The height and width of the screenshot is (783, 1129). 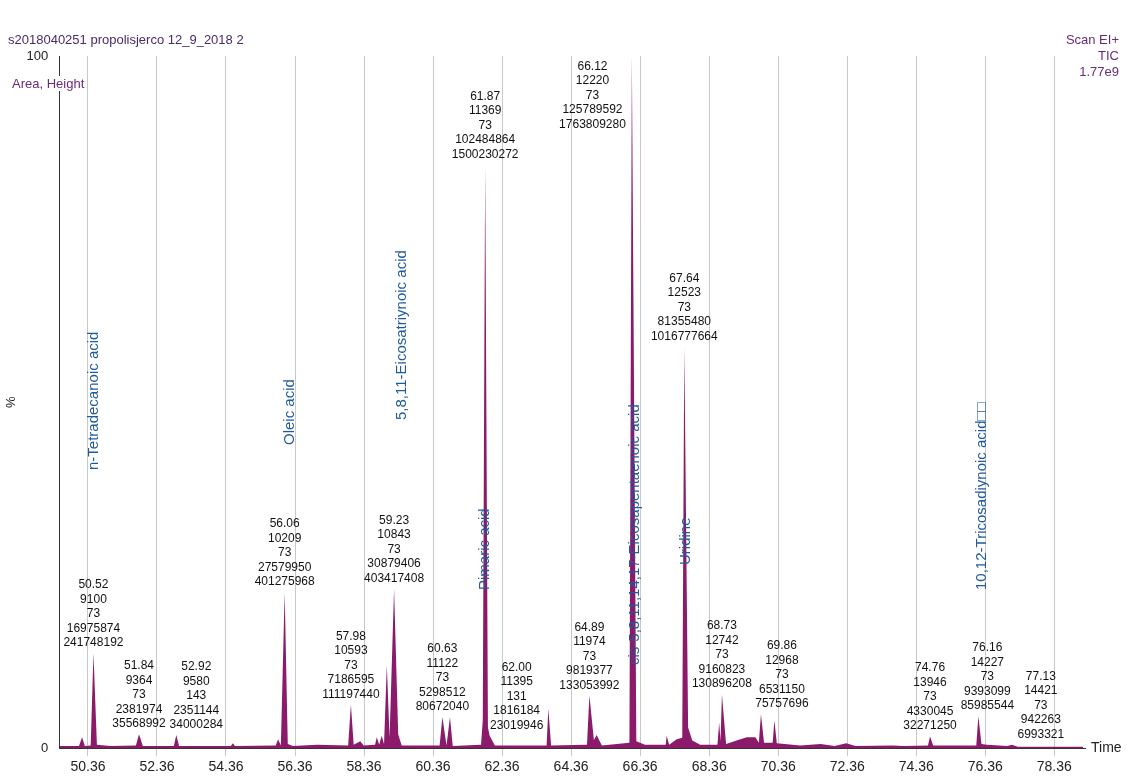 I want to click on annotation: cis-5,8,11,14,17-Eicosapentaenoic acid, so click(x=634, y=534).